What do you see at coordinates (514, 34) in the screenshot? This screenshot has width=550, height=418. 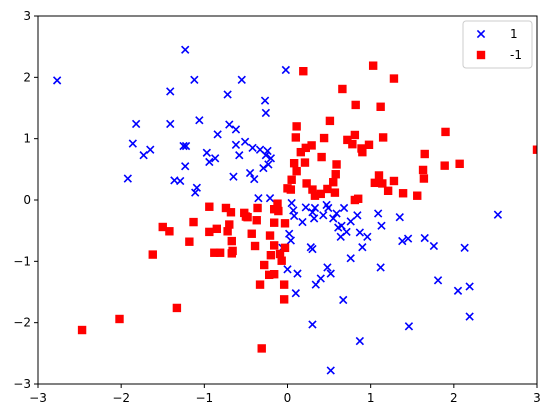 I see `legend-label: 1` at bounding box center [514, 34].